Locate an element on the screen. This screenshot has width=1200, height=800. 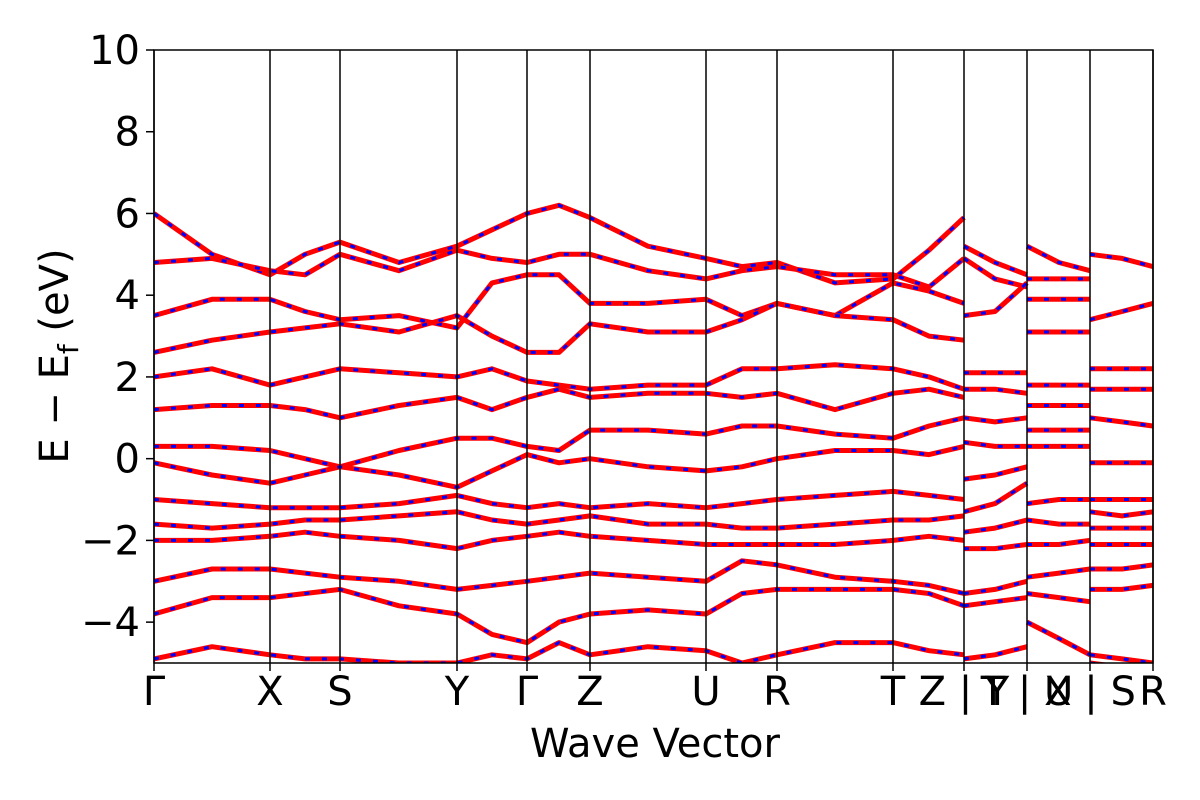
x-tick-label: Z | Y is located at coordinates (964, 692).